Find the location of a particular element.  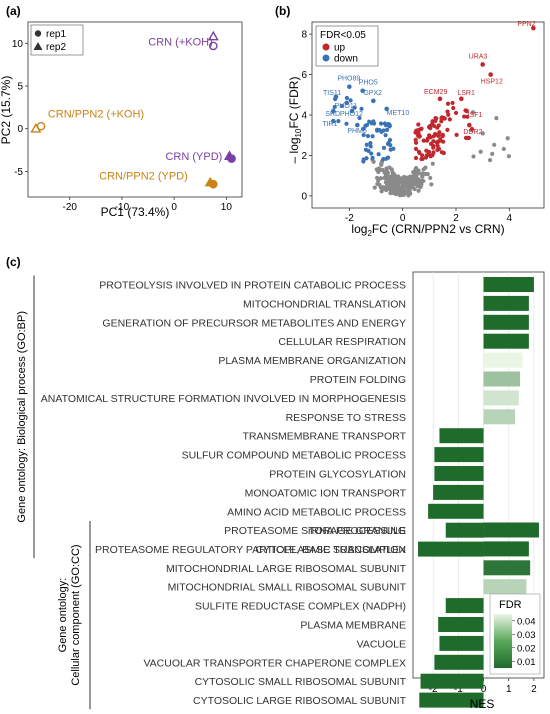

pca-x-tick-label: -10 is located at coordinates (122, 207).